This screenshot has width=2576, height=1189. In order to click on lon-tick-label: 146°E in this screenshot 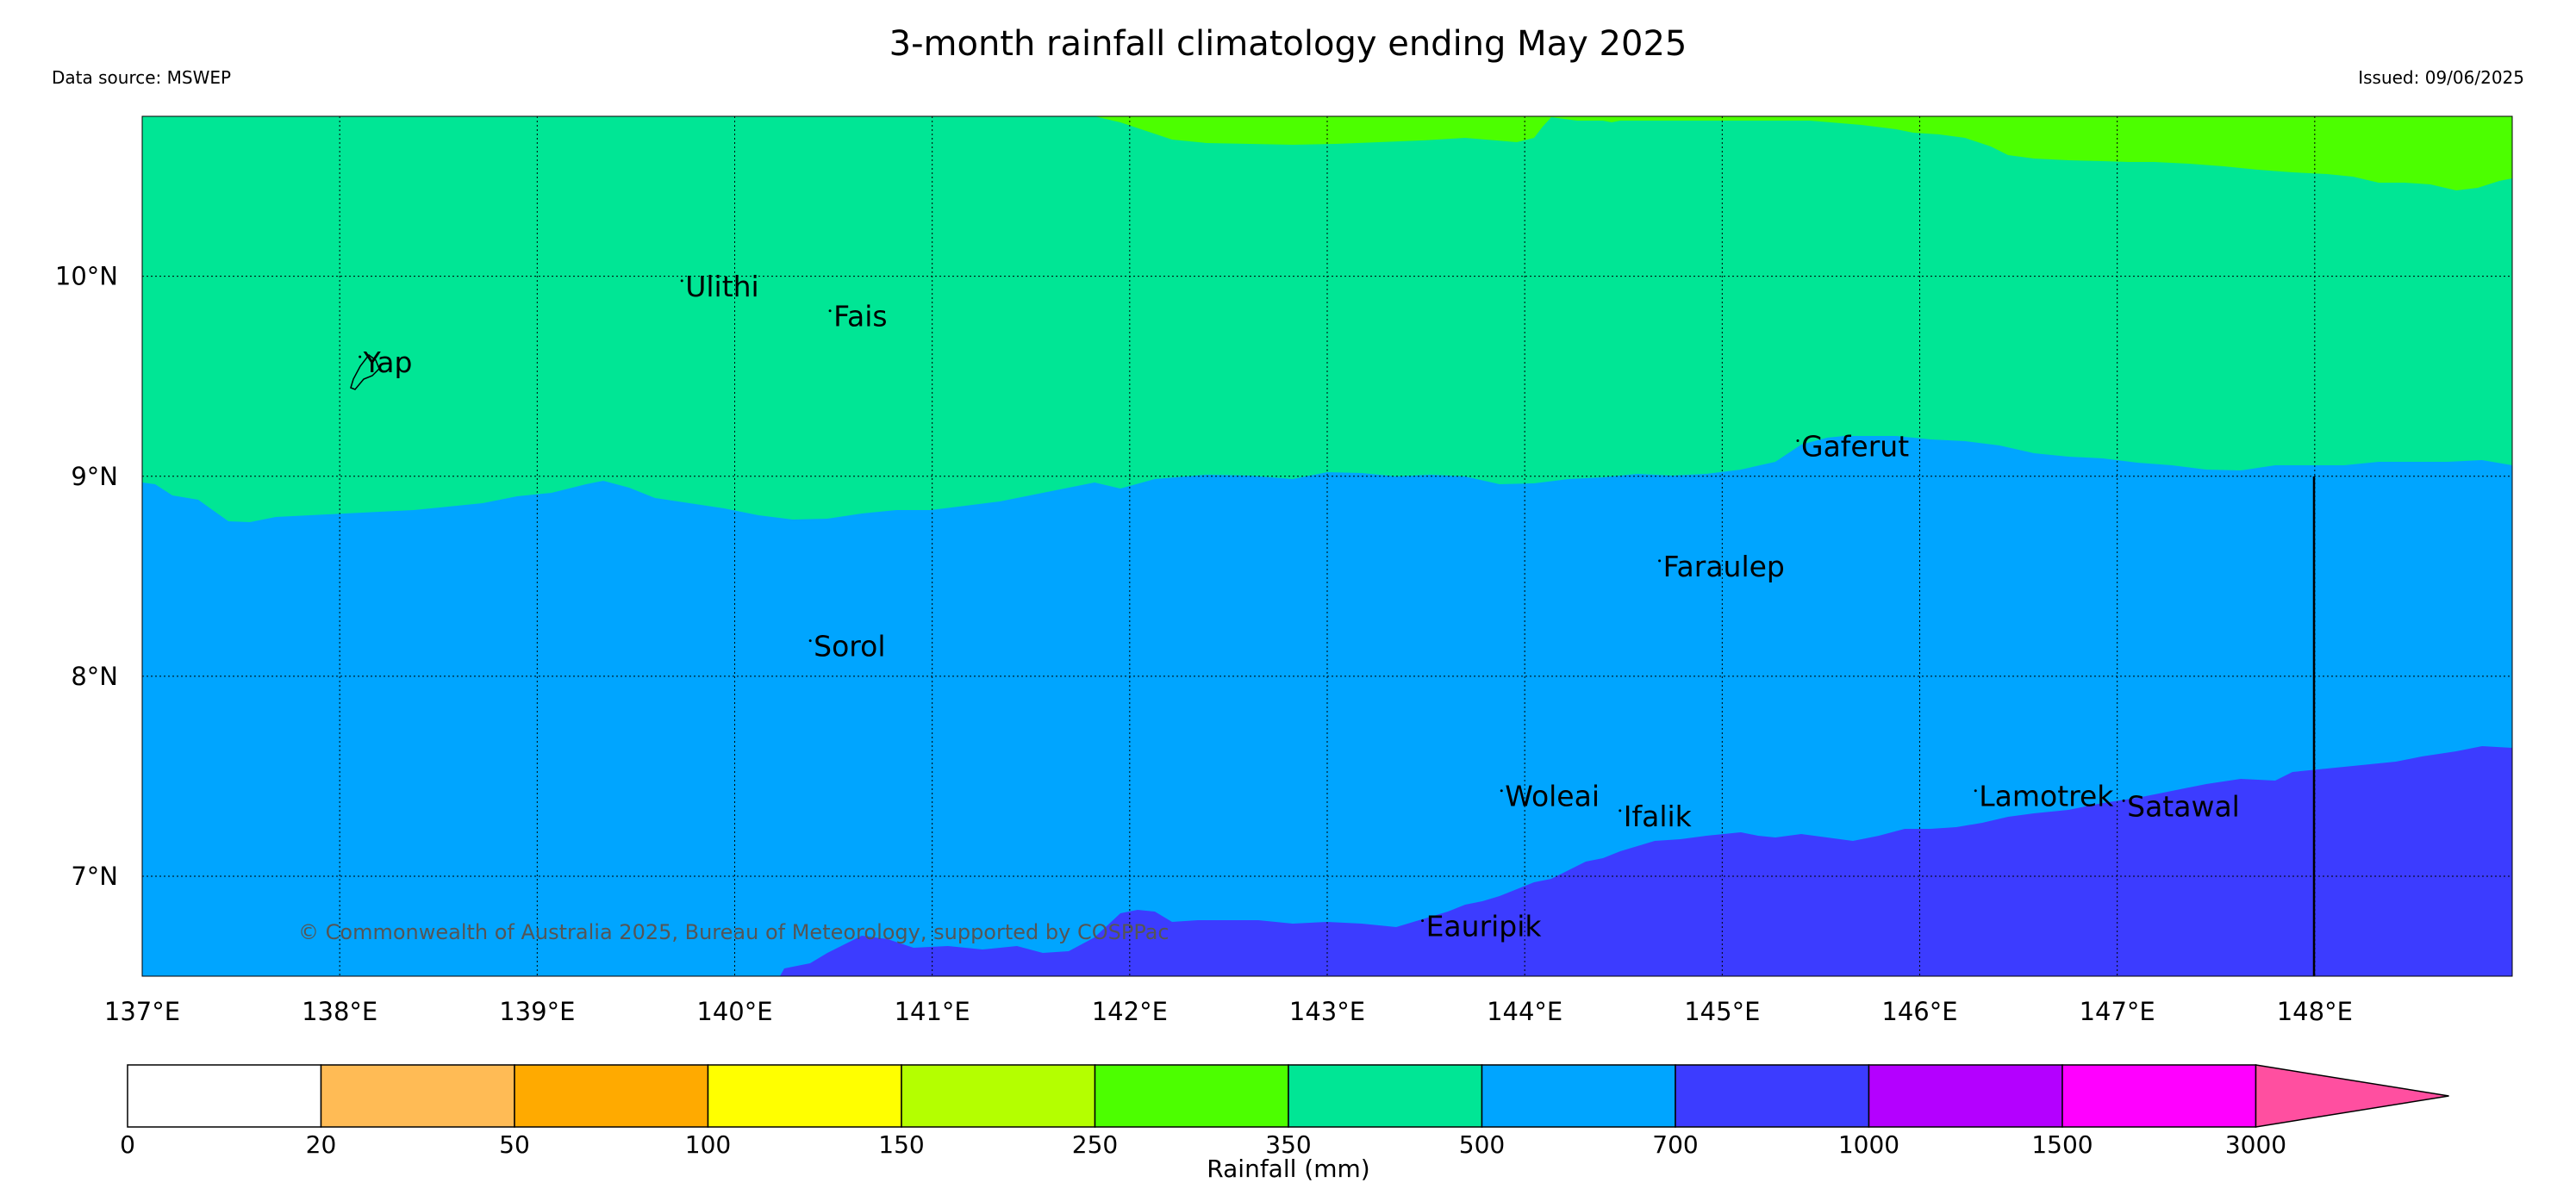, I will do `click(1919, 1011)`.